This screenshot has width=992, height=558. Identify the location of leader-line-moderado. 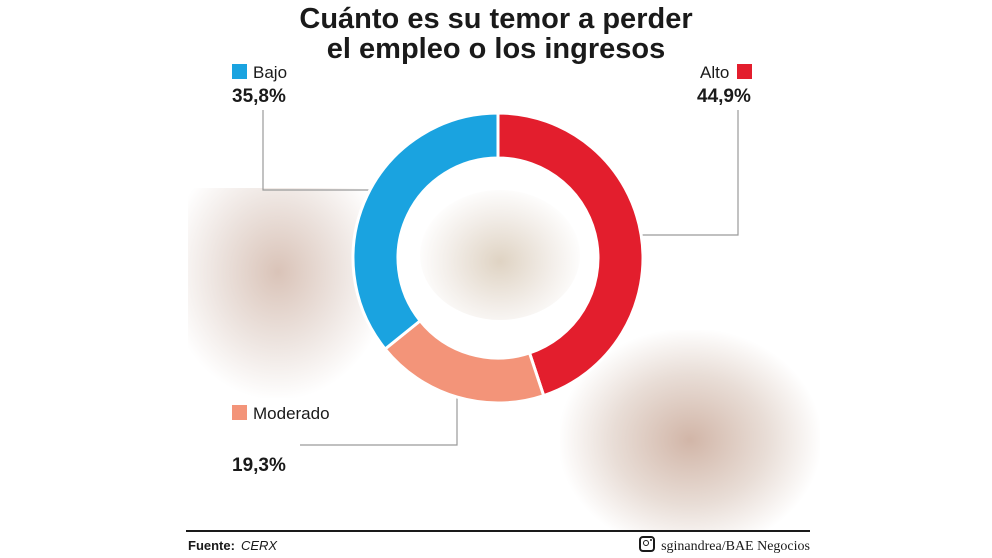
(379, 415).